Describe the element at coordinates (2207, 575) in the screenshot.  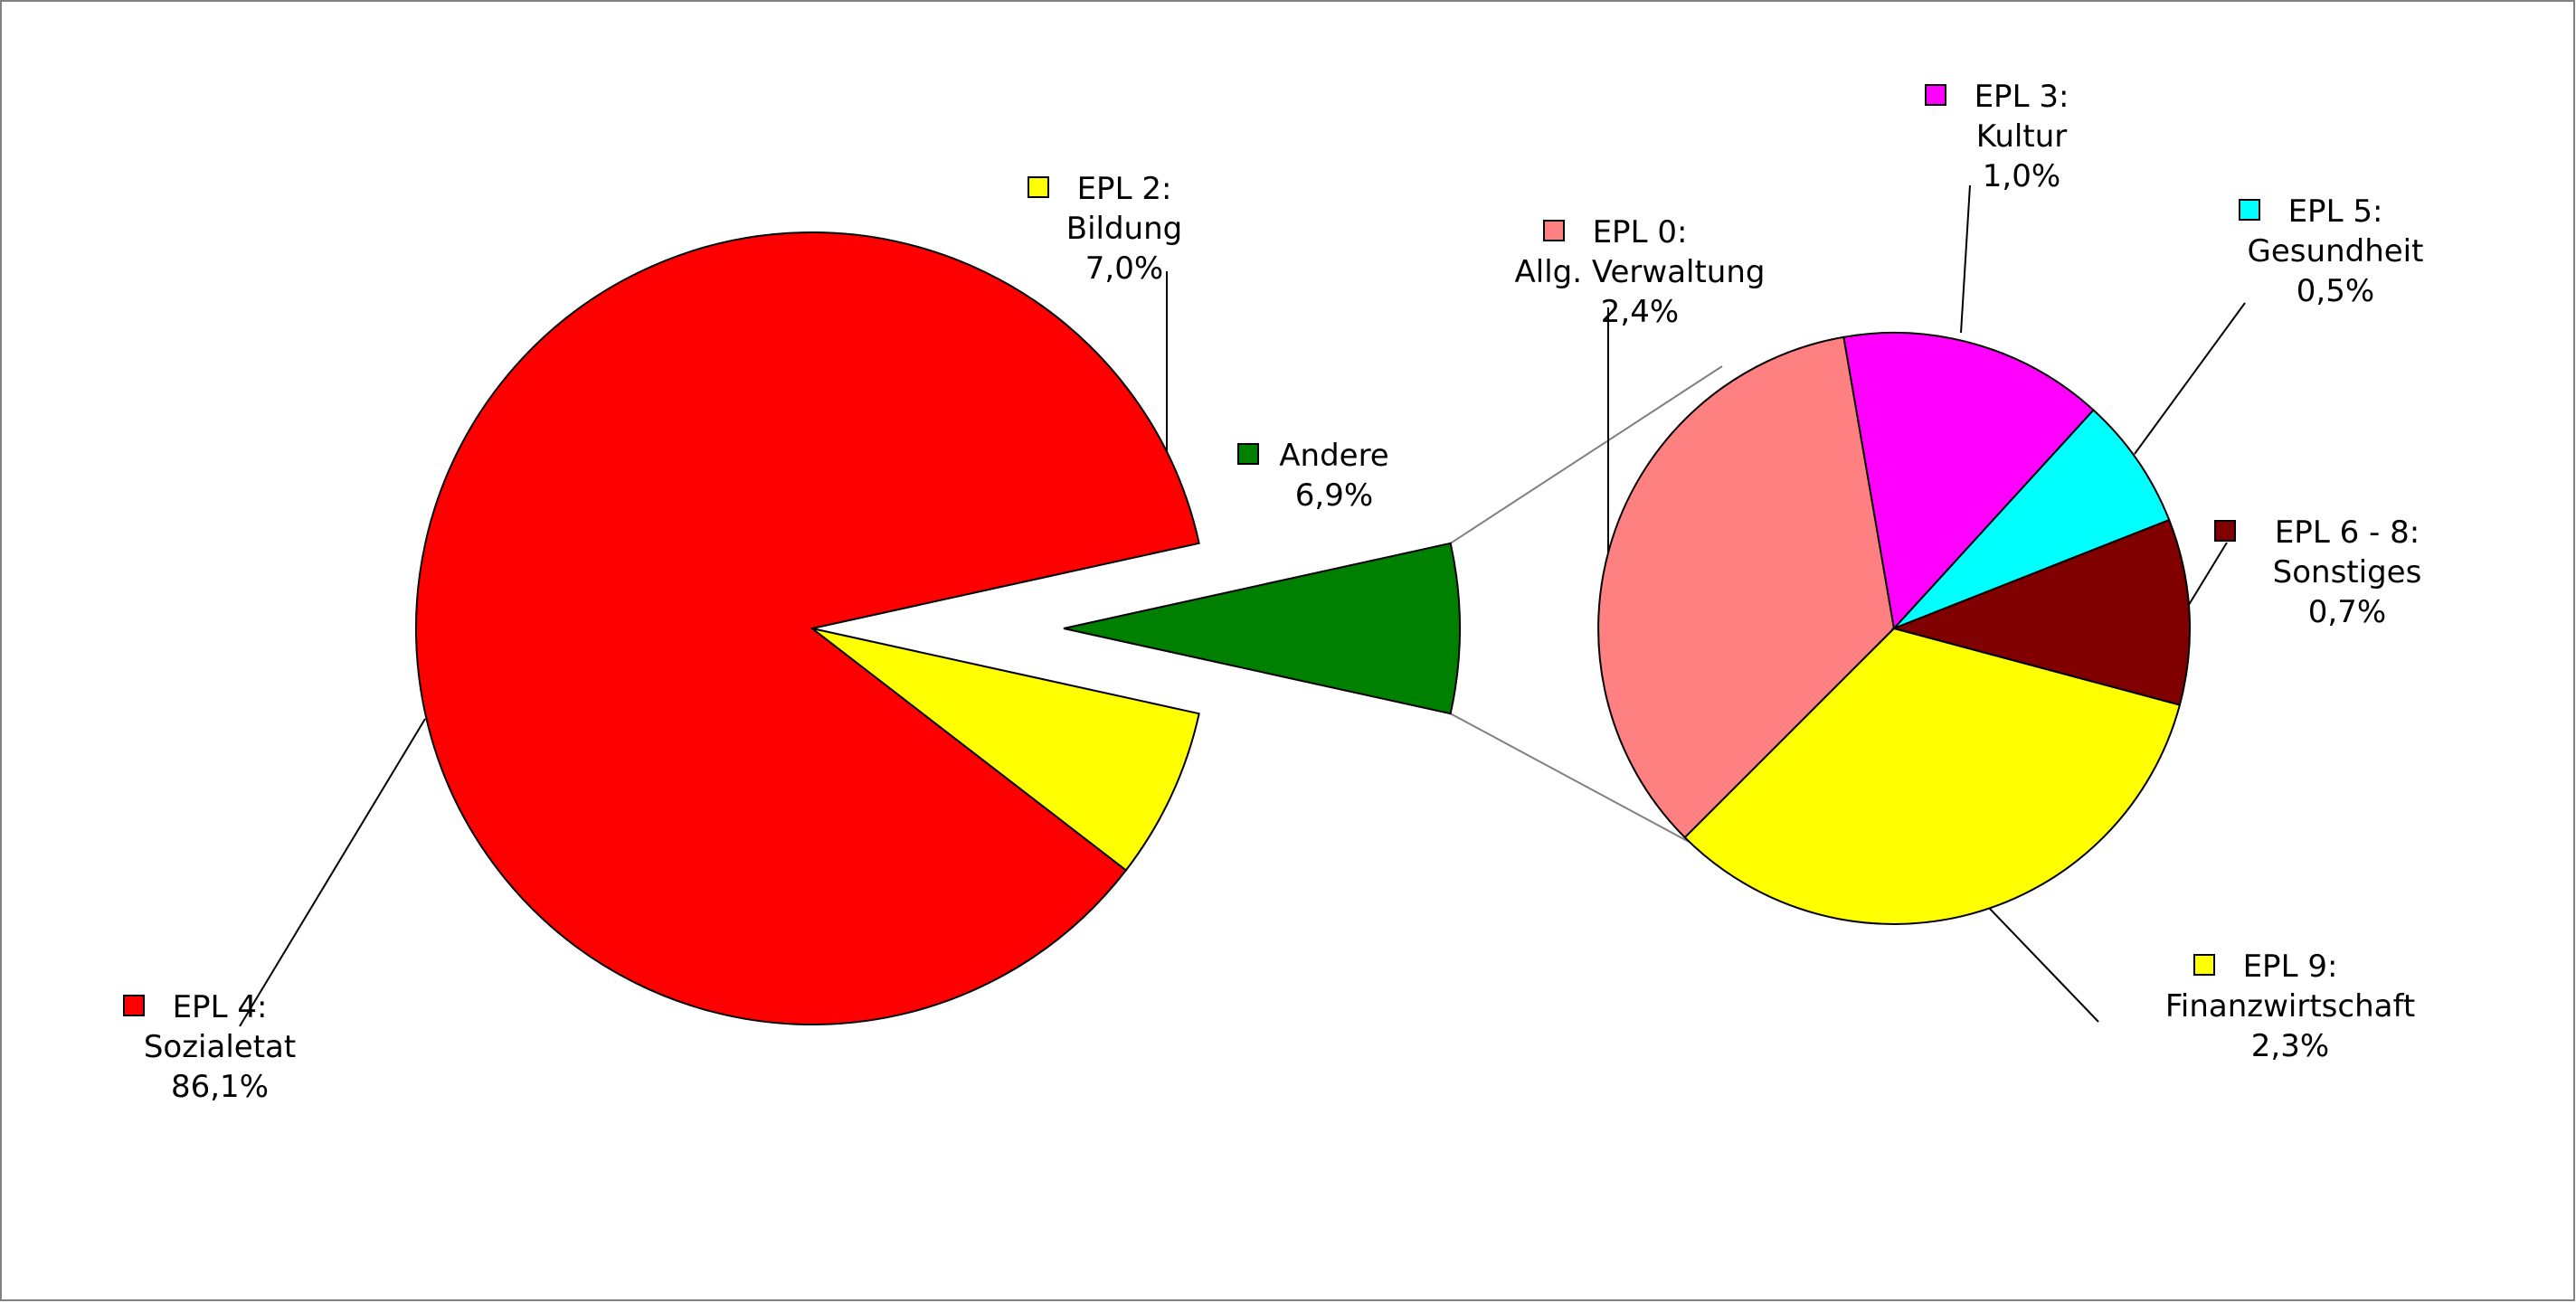
I see `secondary-sonstiges-leader-line` at that location.